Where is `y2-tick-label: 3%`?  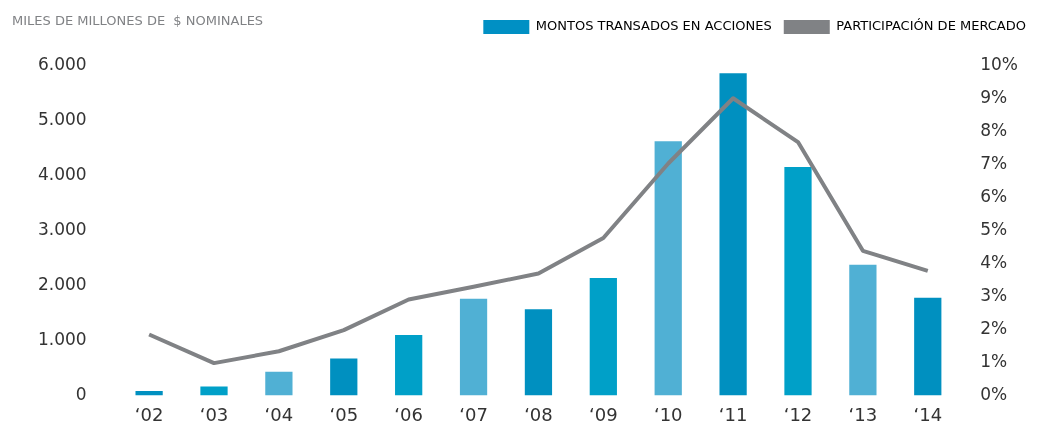
y2-tick-label: 3% is located at coordinates (994, 295).